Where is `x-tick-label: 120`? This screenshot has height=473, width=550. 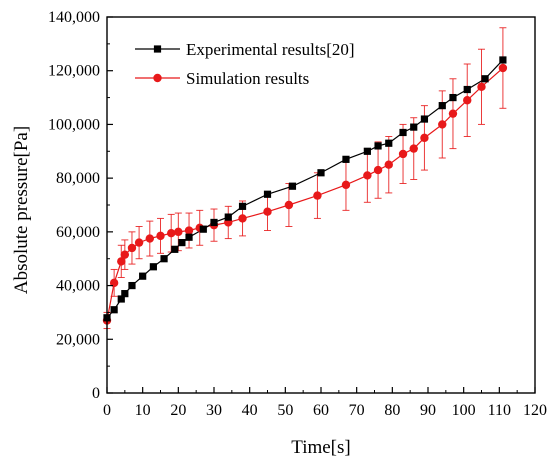 x-tick-label: 120 is located at coordinates (535, 410).